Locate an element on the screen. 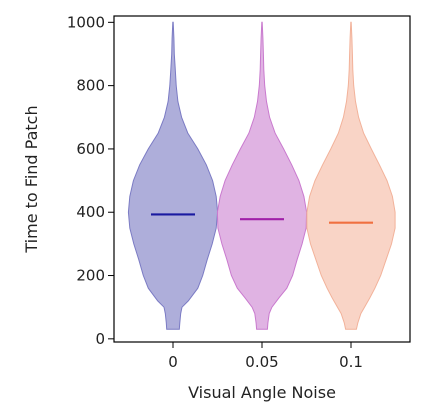 The width and height of the screenshot is (431, 417). x-tick-label-0.05: 0.05 is located at coordinates (261, 362).